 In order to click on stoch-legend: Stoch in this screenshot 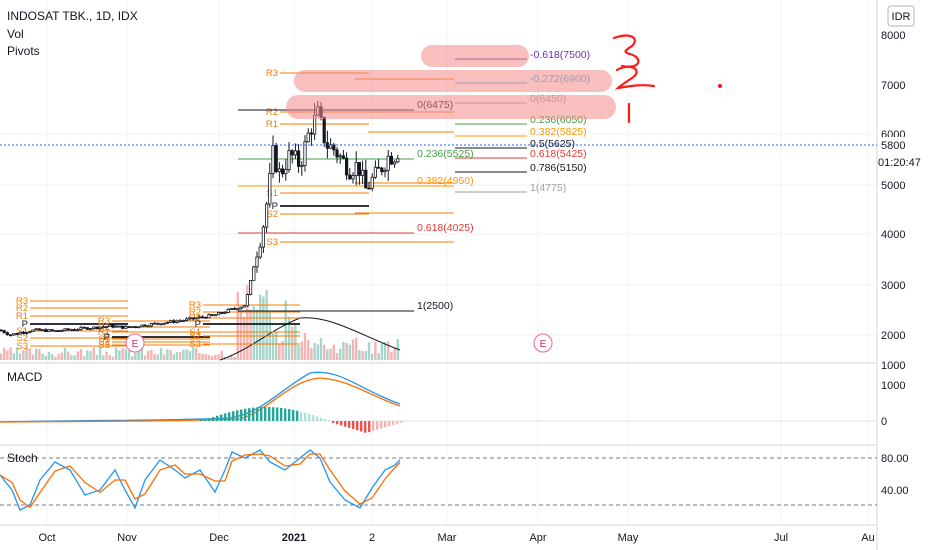, I will do `click(22, 458)`.